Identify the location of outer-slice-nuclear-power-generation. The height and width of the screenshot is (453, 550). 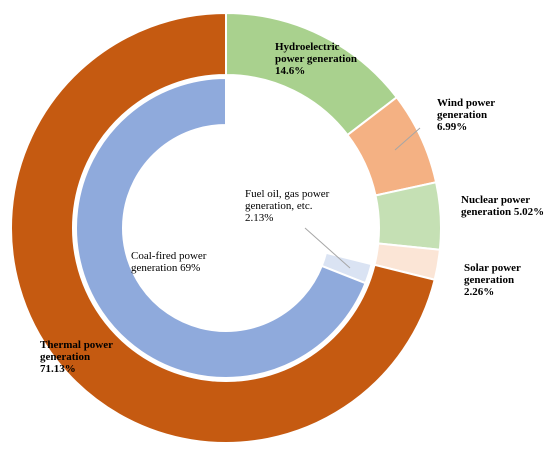
(408, 216).